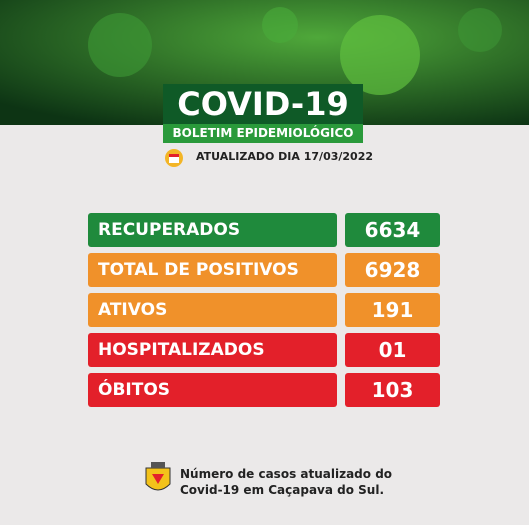 This screenshot has height=525, width=529. I want to click on stat-value: 01, so click(392, 350).